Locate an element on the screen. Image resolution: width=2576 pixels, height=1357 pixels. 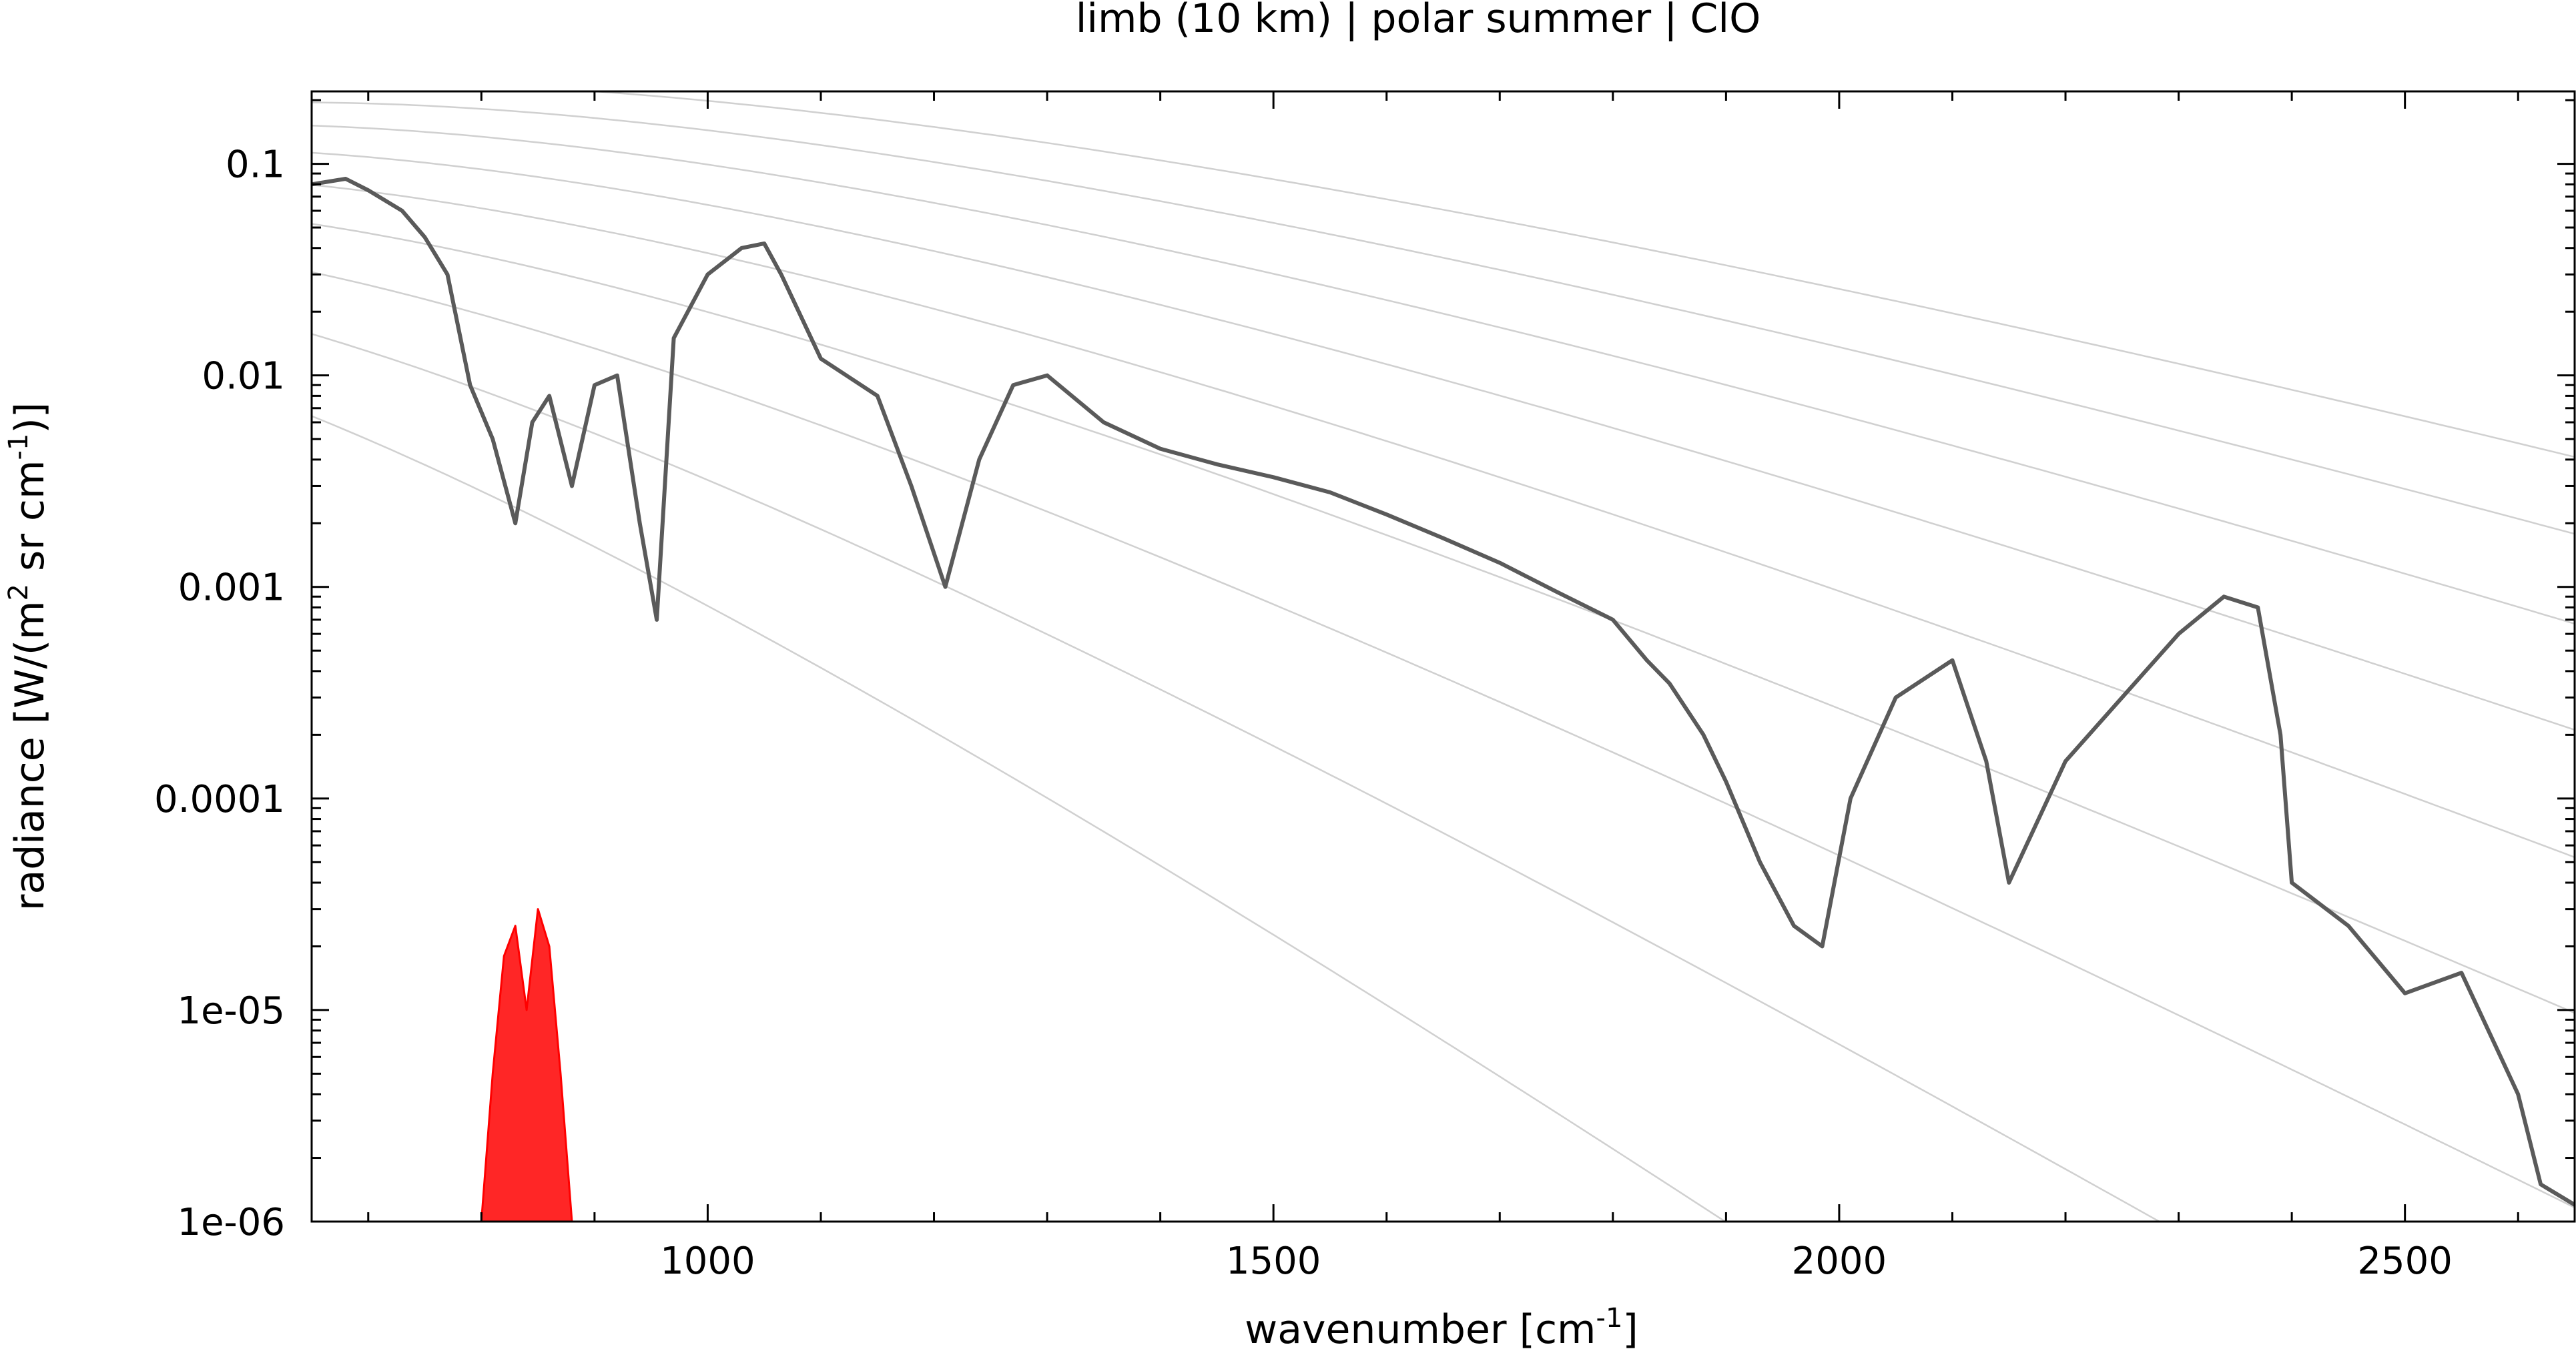
y-axis-label-part1: radiance [W/(m is located at coordinates (30, 755).